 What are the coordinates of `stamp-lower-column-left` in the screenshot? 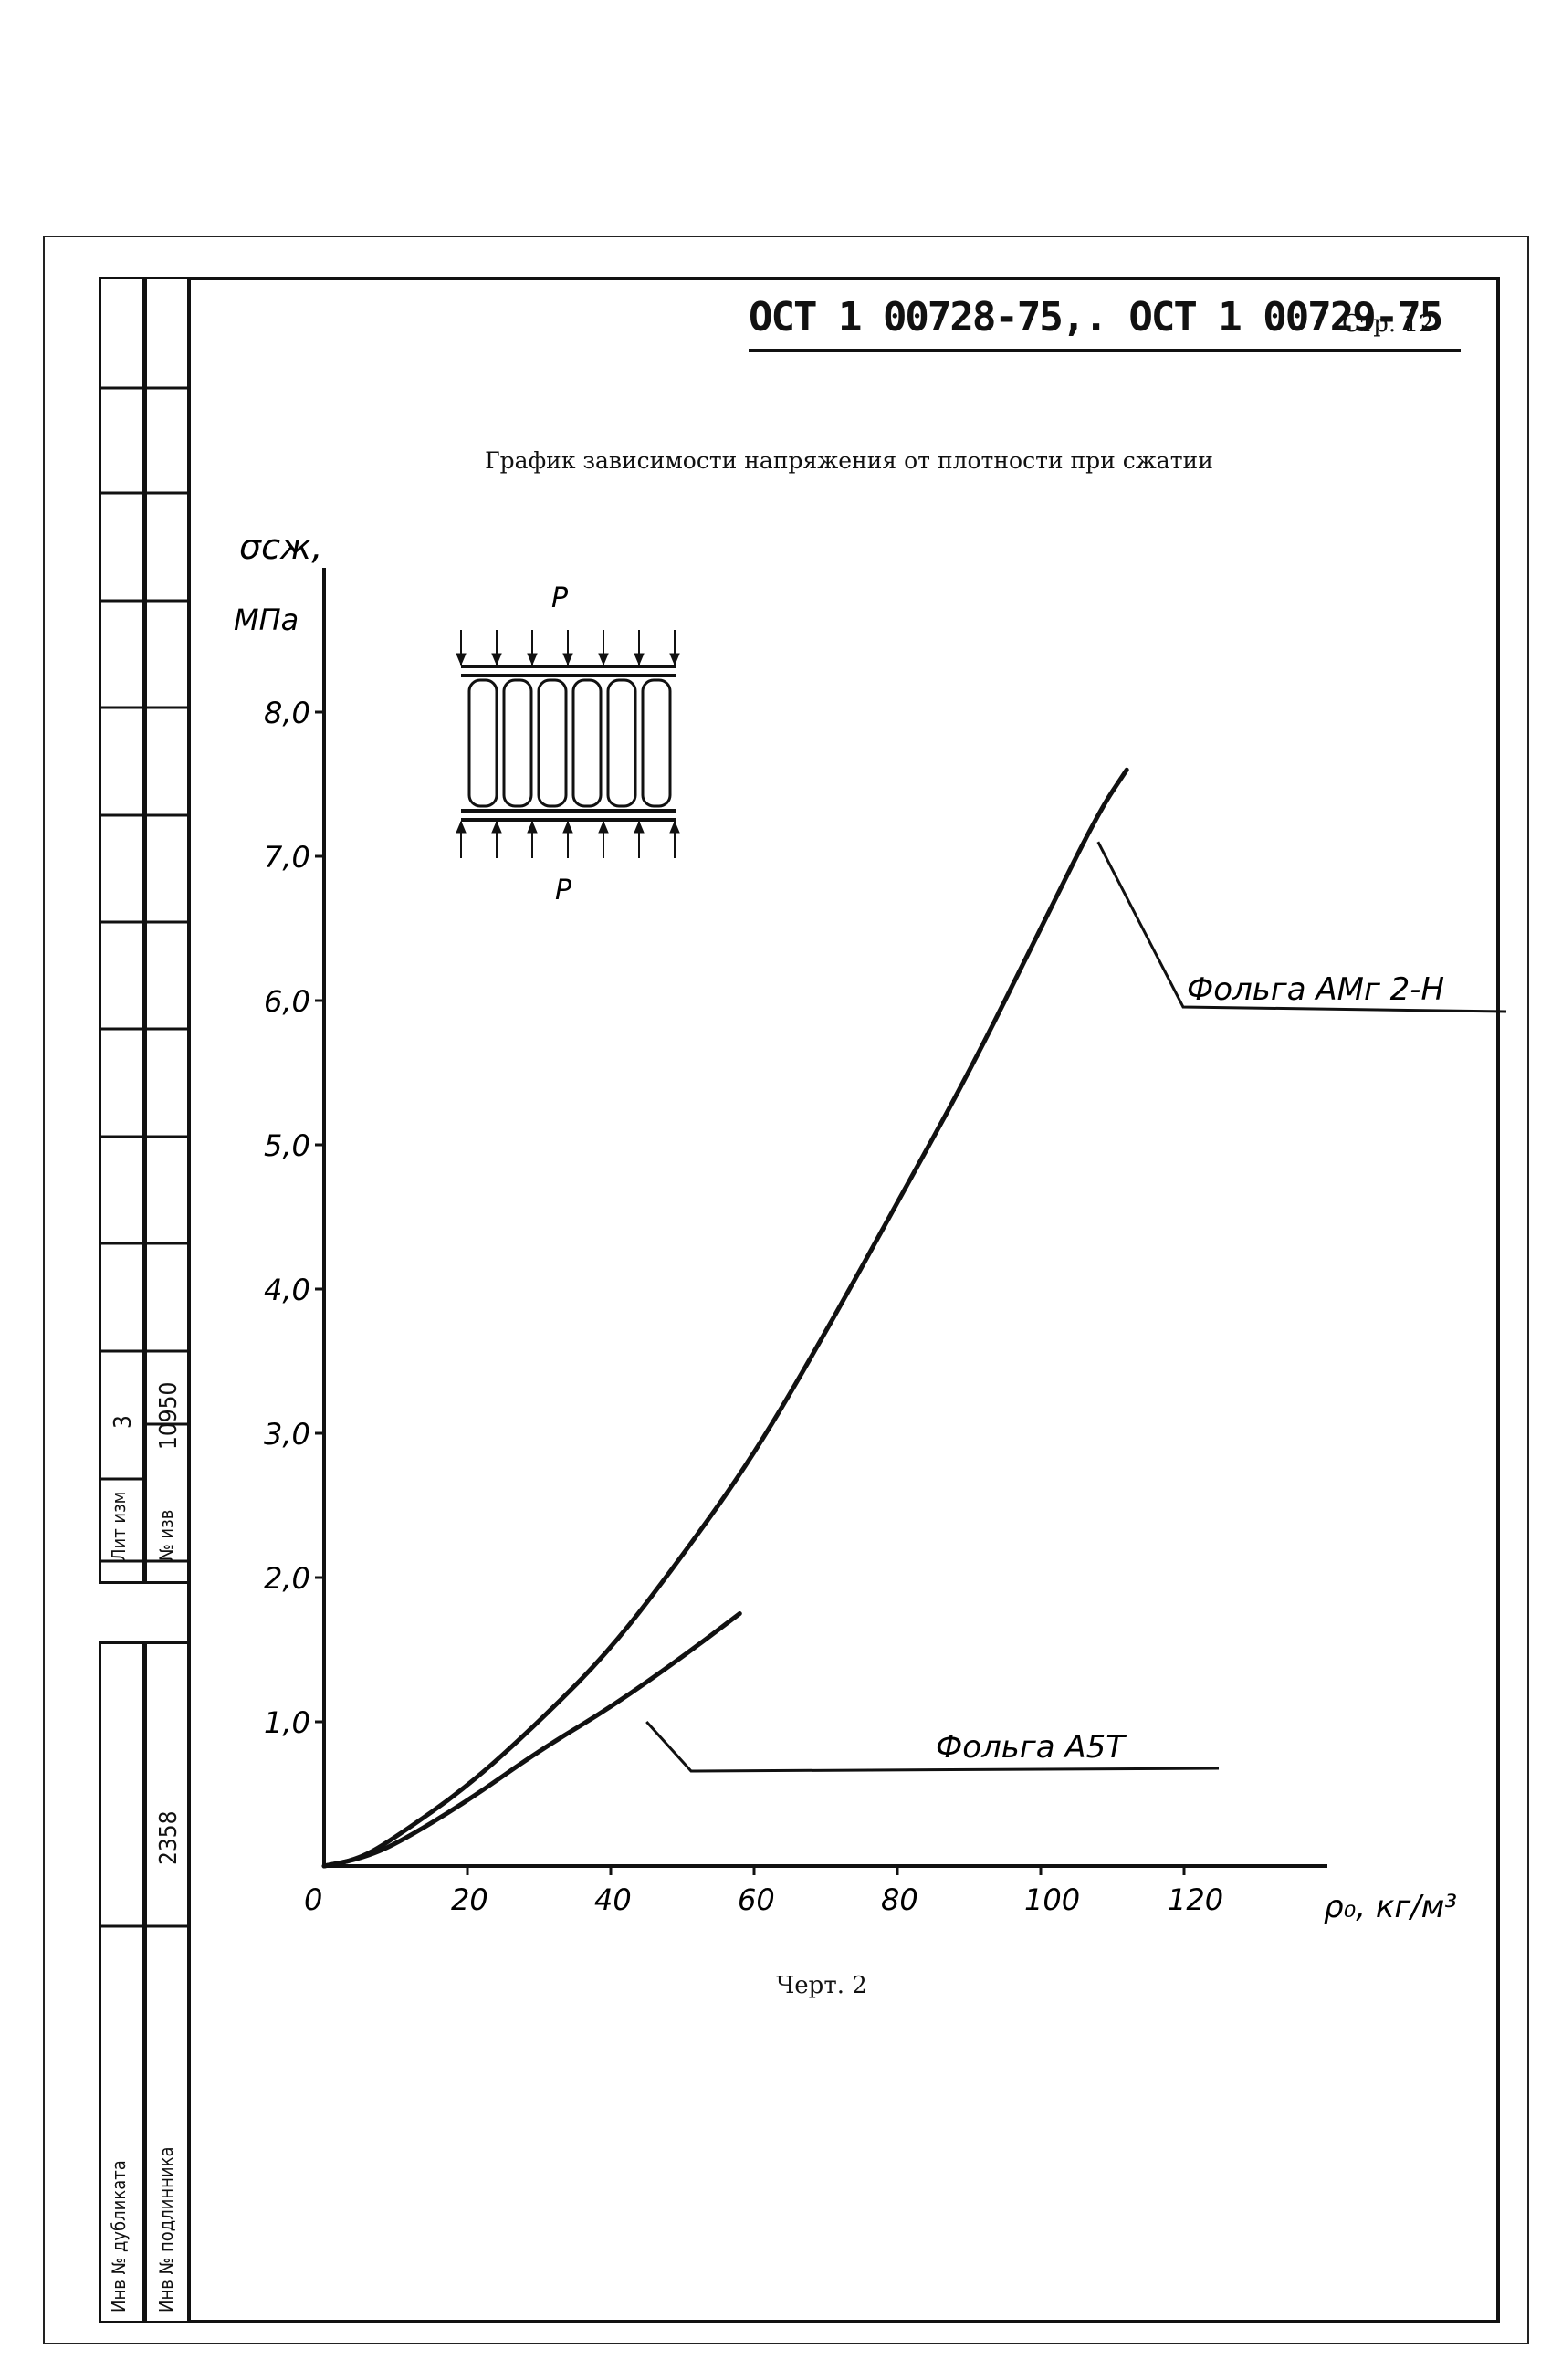 It's located at (122, 1982).